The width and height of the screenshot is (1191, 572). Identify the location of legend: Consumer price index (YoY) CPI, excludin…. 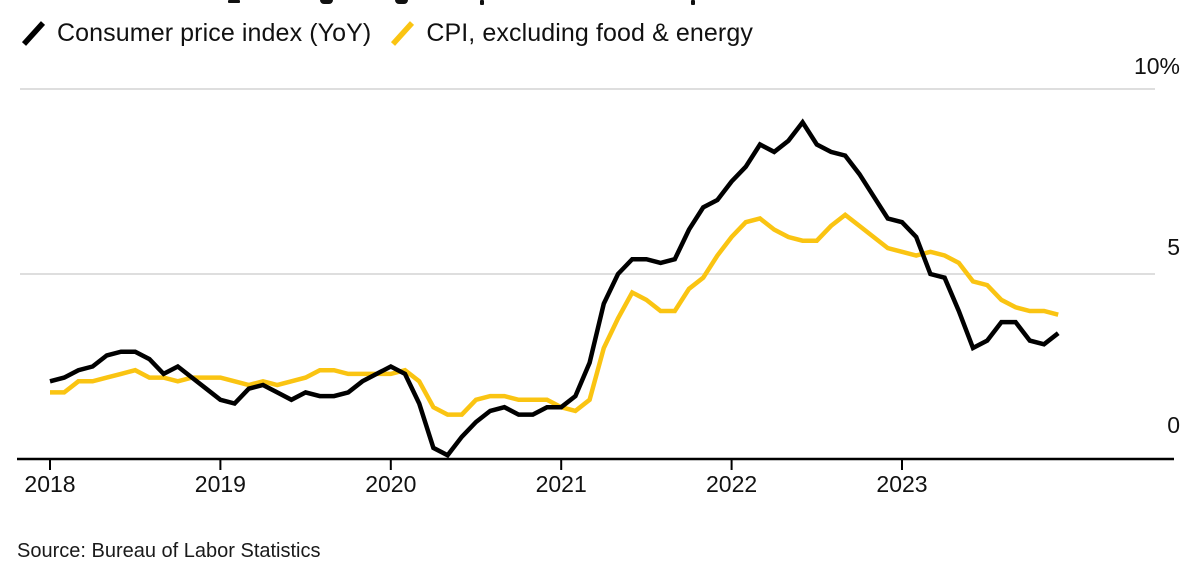
(386, 33).